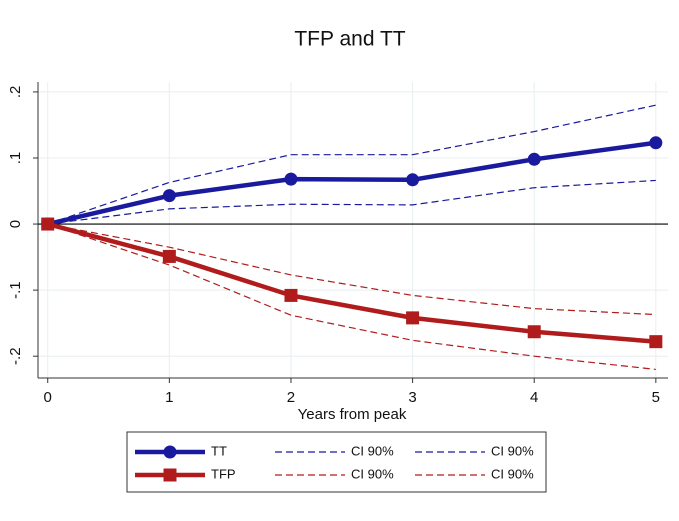  I want to click on y-tick-label: .2, so click(15, 92).